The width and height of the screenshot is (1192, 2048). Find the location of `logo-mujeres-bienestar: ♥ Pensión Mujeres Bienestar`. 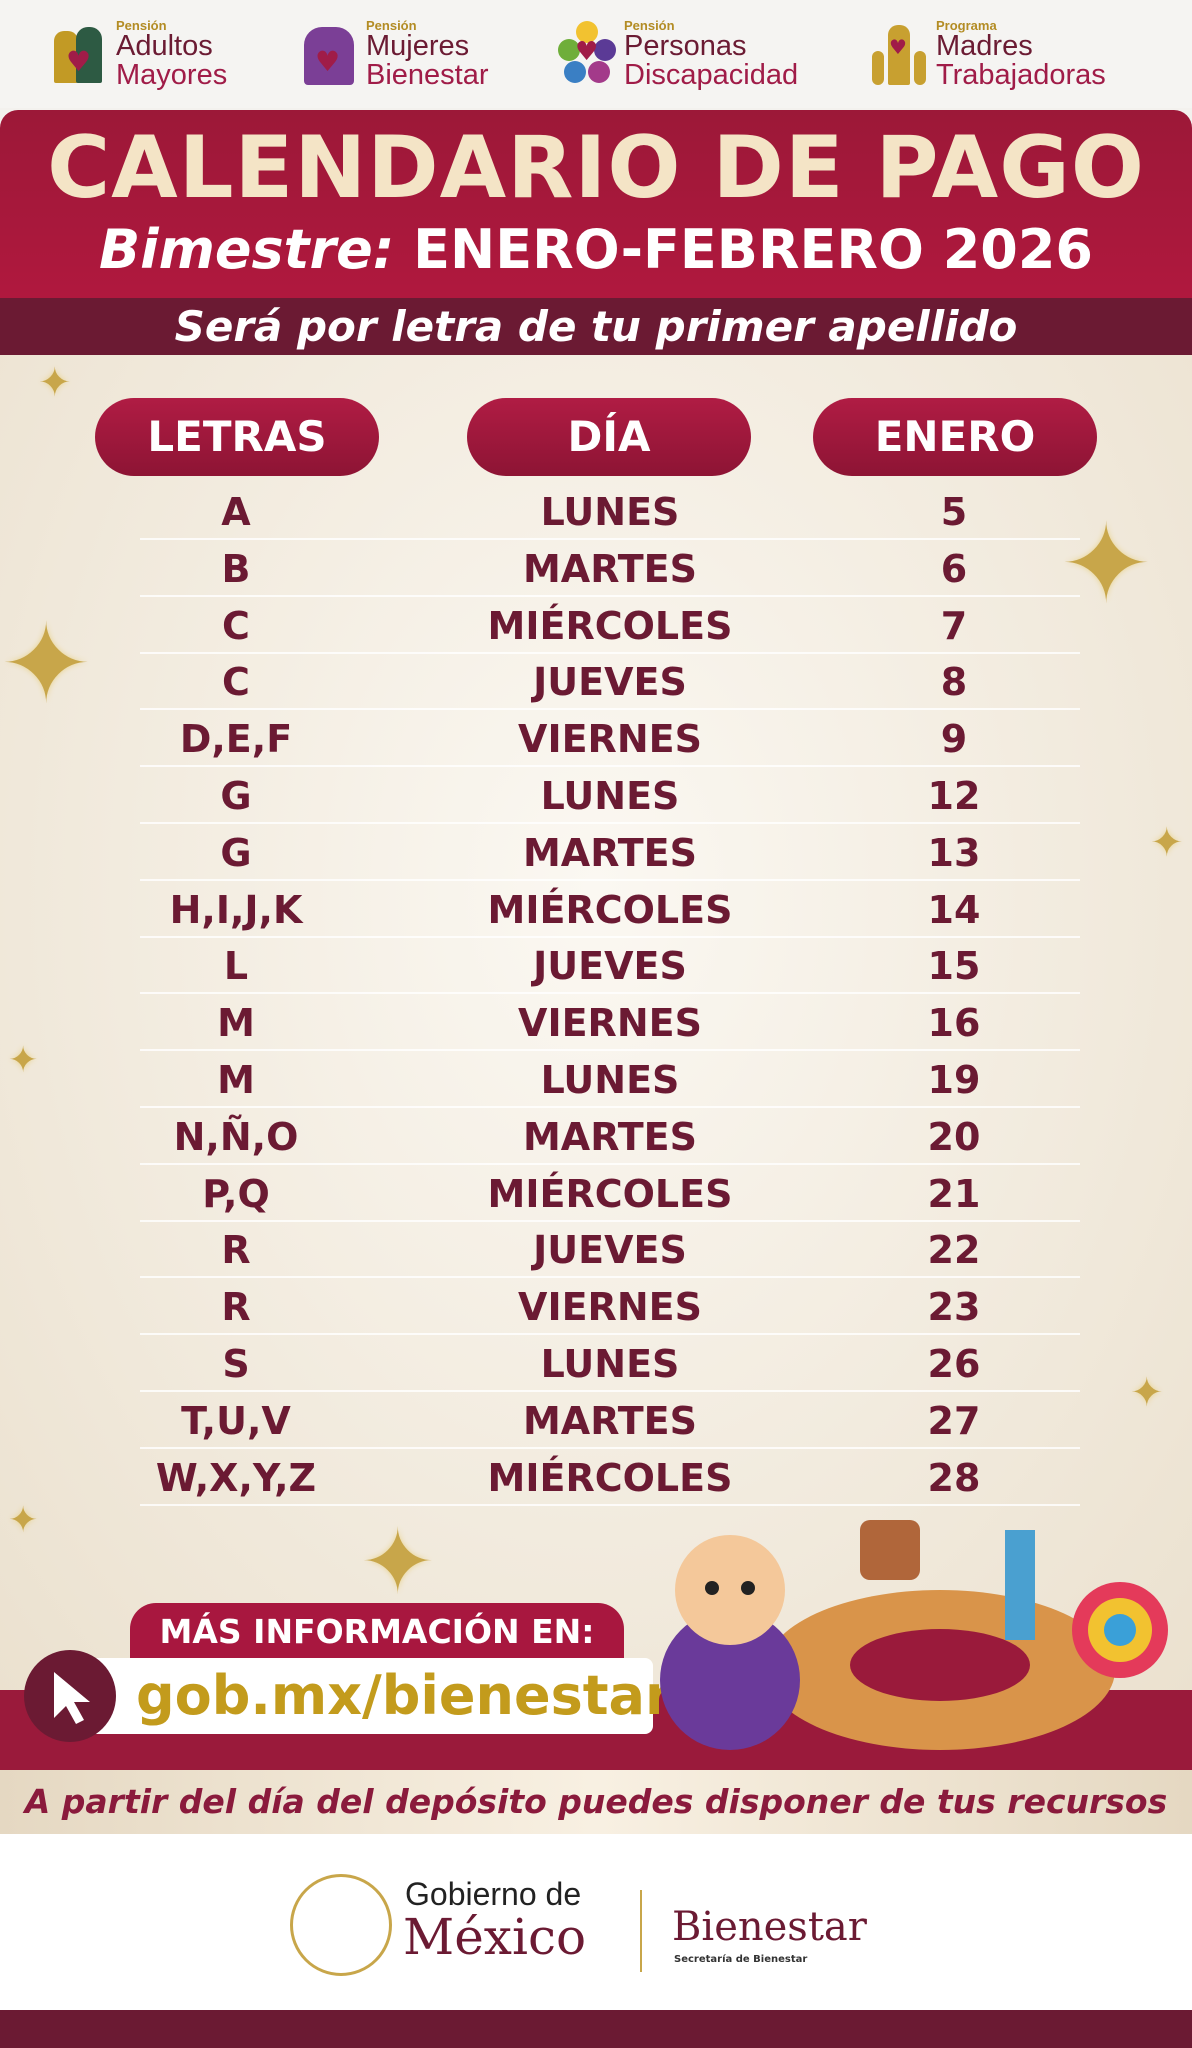

logo-mujeres-bienestar: ♥ Pensión Mujeres Bienestar is located at coordinates (394, 54).